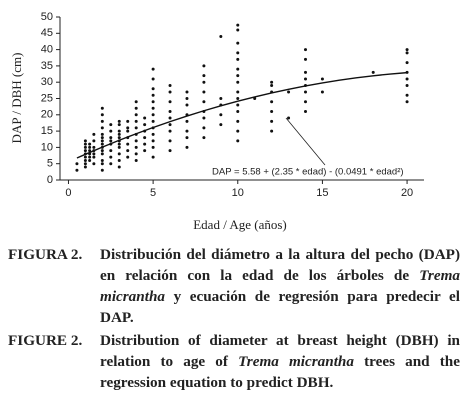 This screenshot has width=465, height=411. What do you see at coordinates (322, 193) in the screenshot?
I see `x-tick-label: 15` at bounding box center [322, 193].